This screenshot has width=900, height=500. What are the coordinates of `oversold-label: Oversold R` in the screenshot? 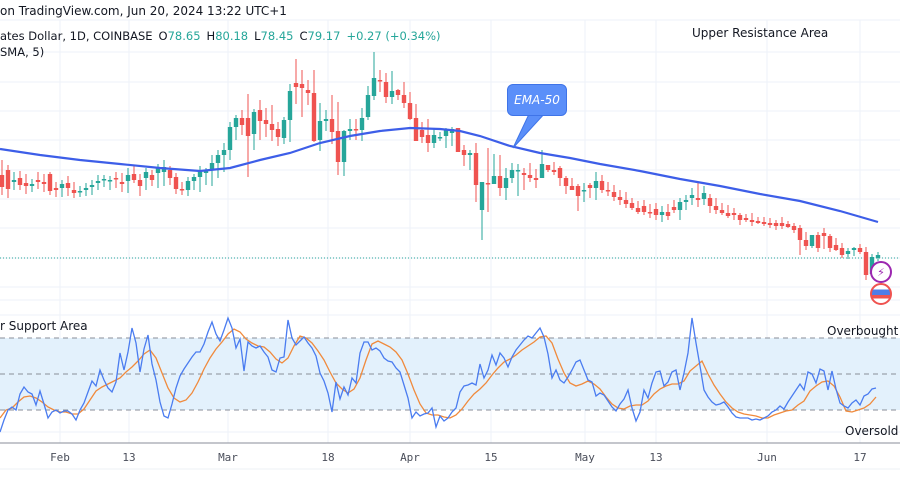 It's located at (872, 431).